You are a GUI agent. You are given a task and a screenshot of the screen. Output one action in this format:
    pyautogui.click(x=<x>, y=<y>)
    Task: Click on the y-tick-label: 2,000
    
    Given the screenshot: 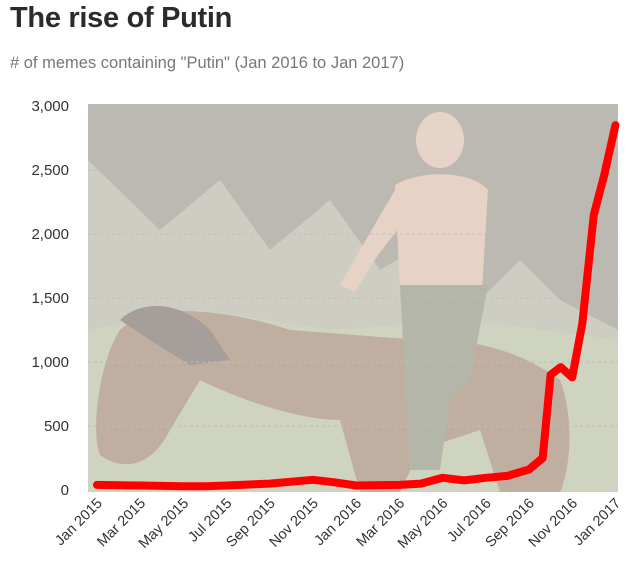 What is the action you would take?
    pyautogui.click(x=50, y=234)
    